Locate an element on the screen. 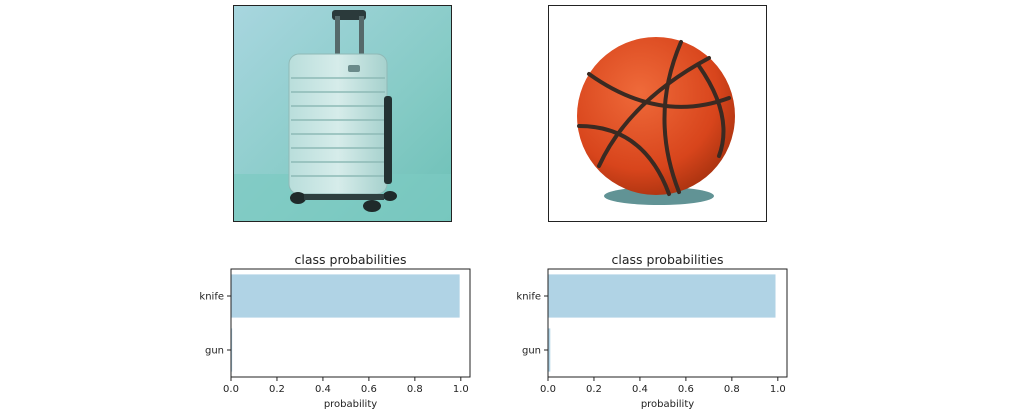 This screenshot has height=413, width=1017. suitcase-image is located at coordinates (342, 113).